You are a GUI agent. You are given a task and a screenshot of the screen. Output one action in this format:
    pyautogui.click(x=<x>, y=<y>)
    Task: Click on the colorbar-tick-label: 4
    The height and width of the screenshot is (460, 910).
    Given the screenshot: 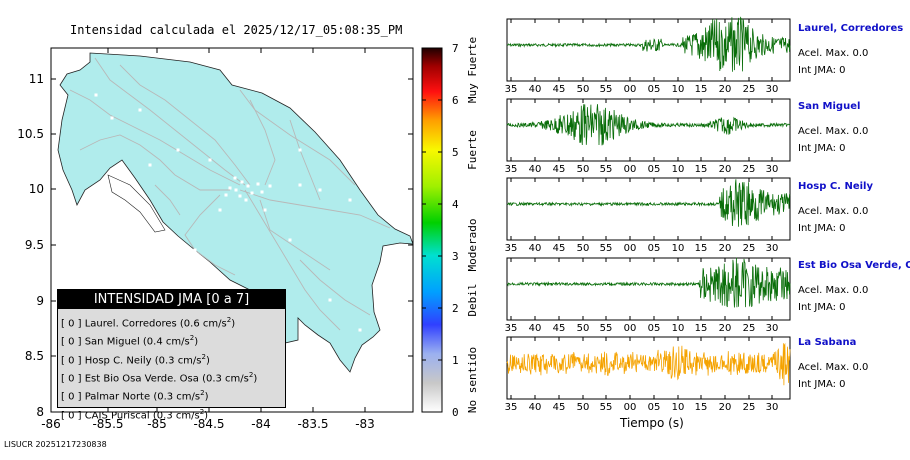 What is the action you would take?
    pyautogui.click(x=455, y=204)
    